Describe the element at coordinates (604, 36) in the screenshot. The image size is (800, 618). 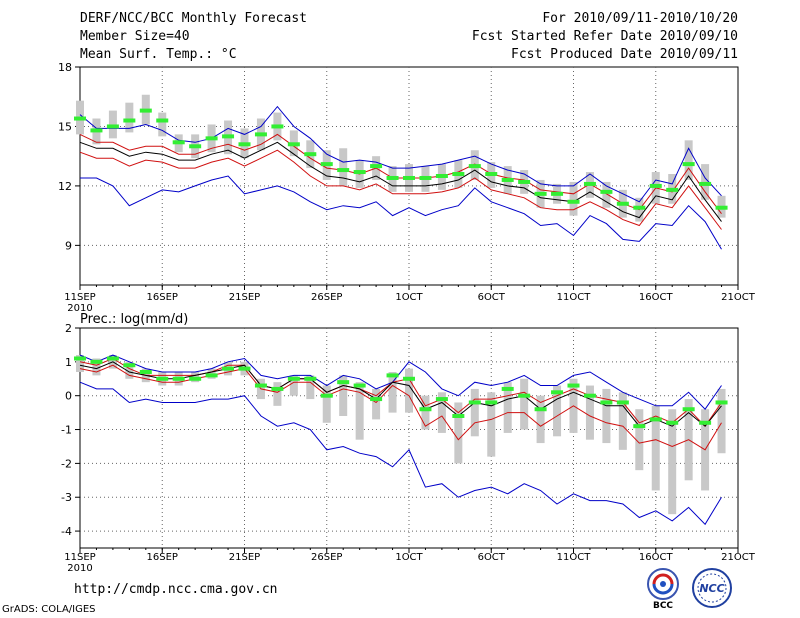
I see `refer-date: Fcst Started Refer Date 2010/09/10` at that location.